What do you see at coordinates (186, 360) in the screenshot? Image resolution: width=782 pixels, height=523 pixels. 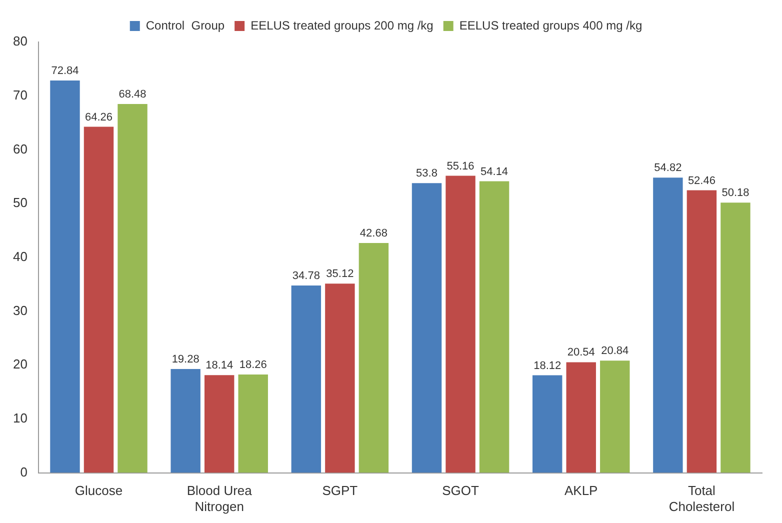 I see `data-label: 19.28` at bounding box center [186, 360].